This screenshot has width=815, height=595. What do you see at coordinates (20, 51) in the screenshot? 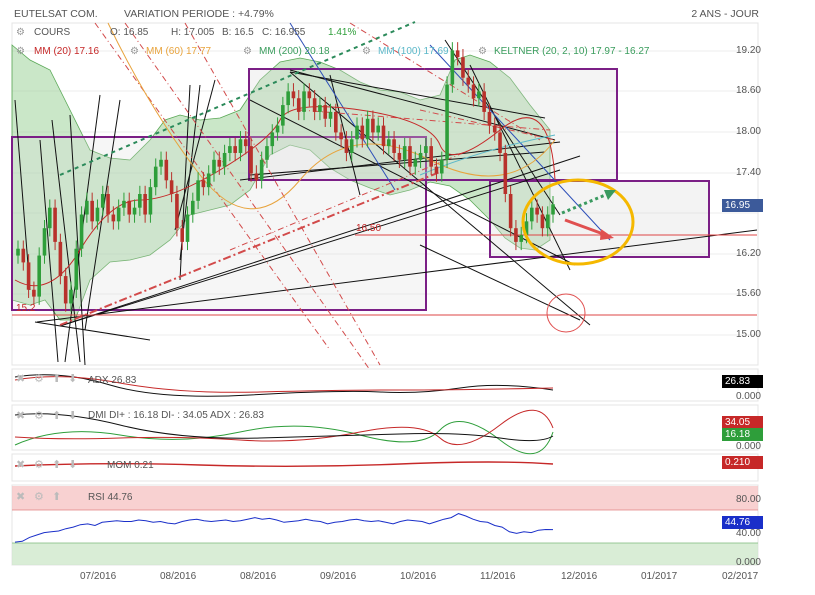
I see `mm20-gear-icon: ⚙` at bounding box center [20, 51].